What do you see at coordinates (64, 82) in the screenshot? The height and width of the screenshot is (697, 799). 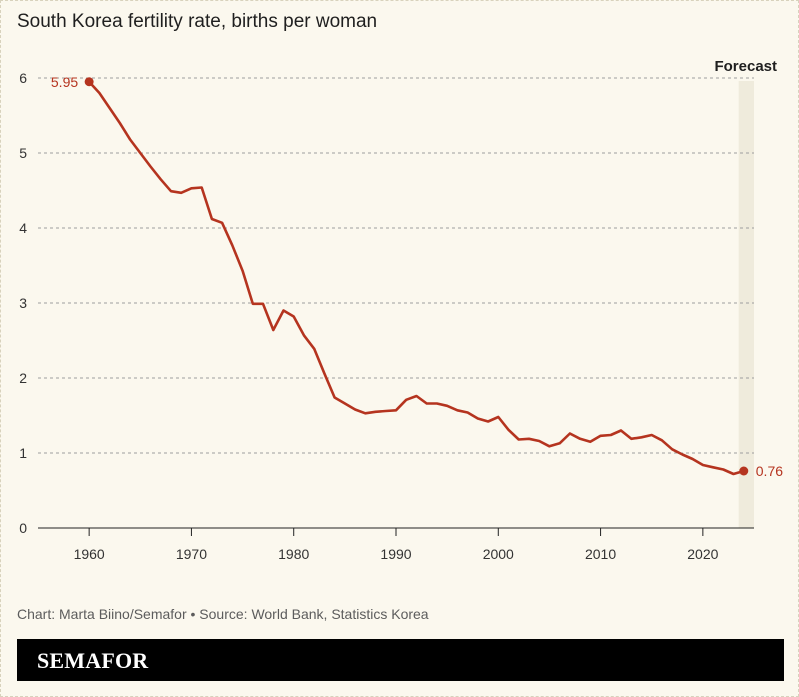 I see `value-label: 5.95` at bounding box center [64, 82].